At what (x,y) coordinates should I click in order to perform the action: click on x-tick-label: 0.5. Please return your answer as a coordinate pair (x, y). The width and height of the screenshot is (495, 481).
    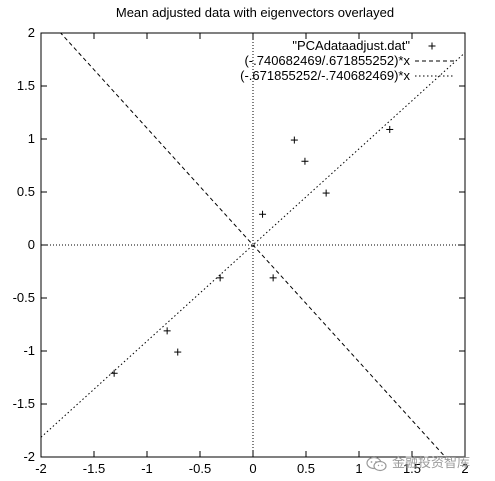
    Looking at the image, I should click on (306, 468).